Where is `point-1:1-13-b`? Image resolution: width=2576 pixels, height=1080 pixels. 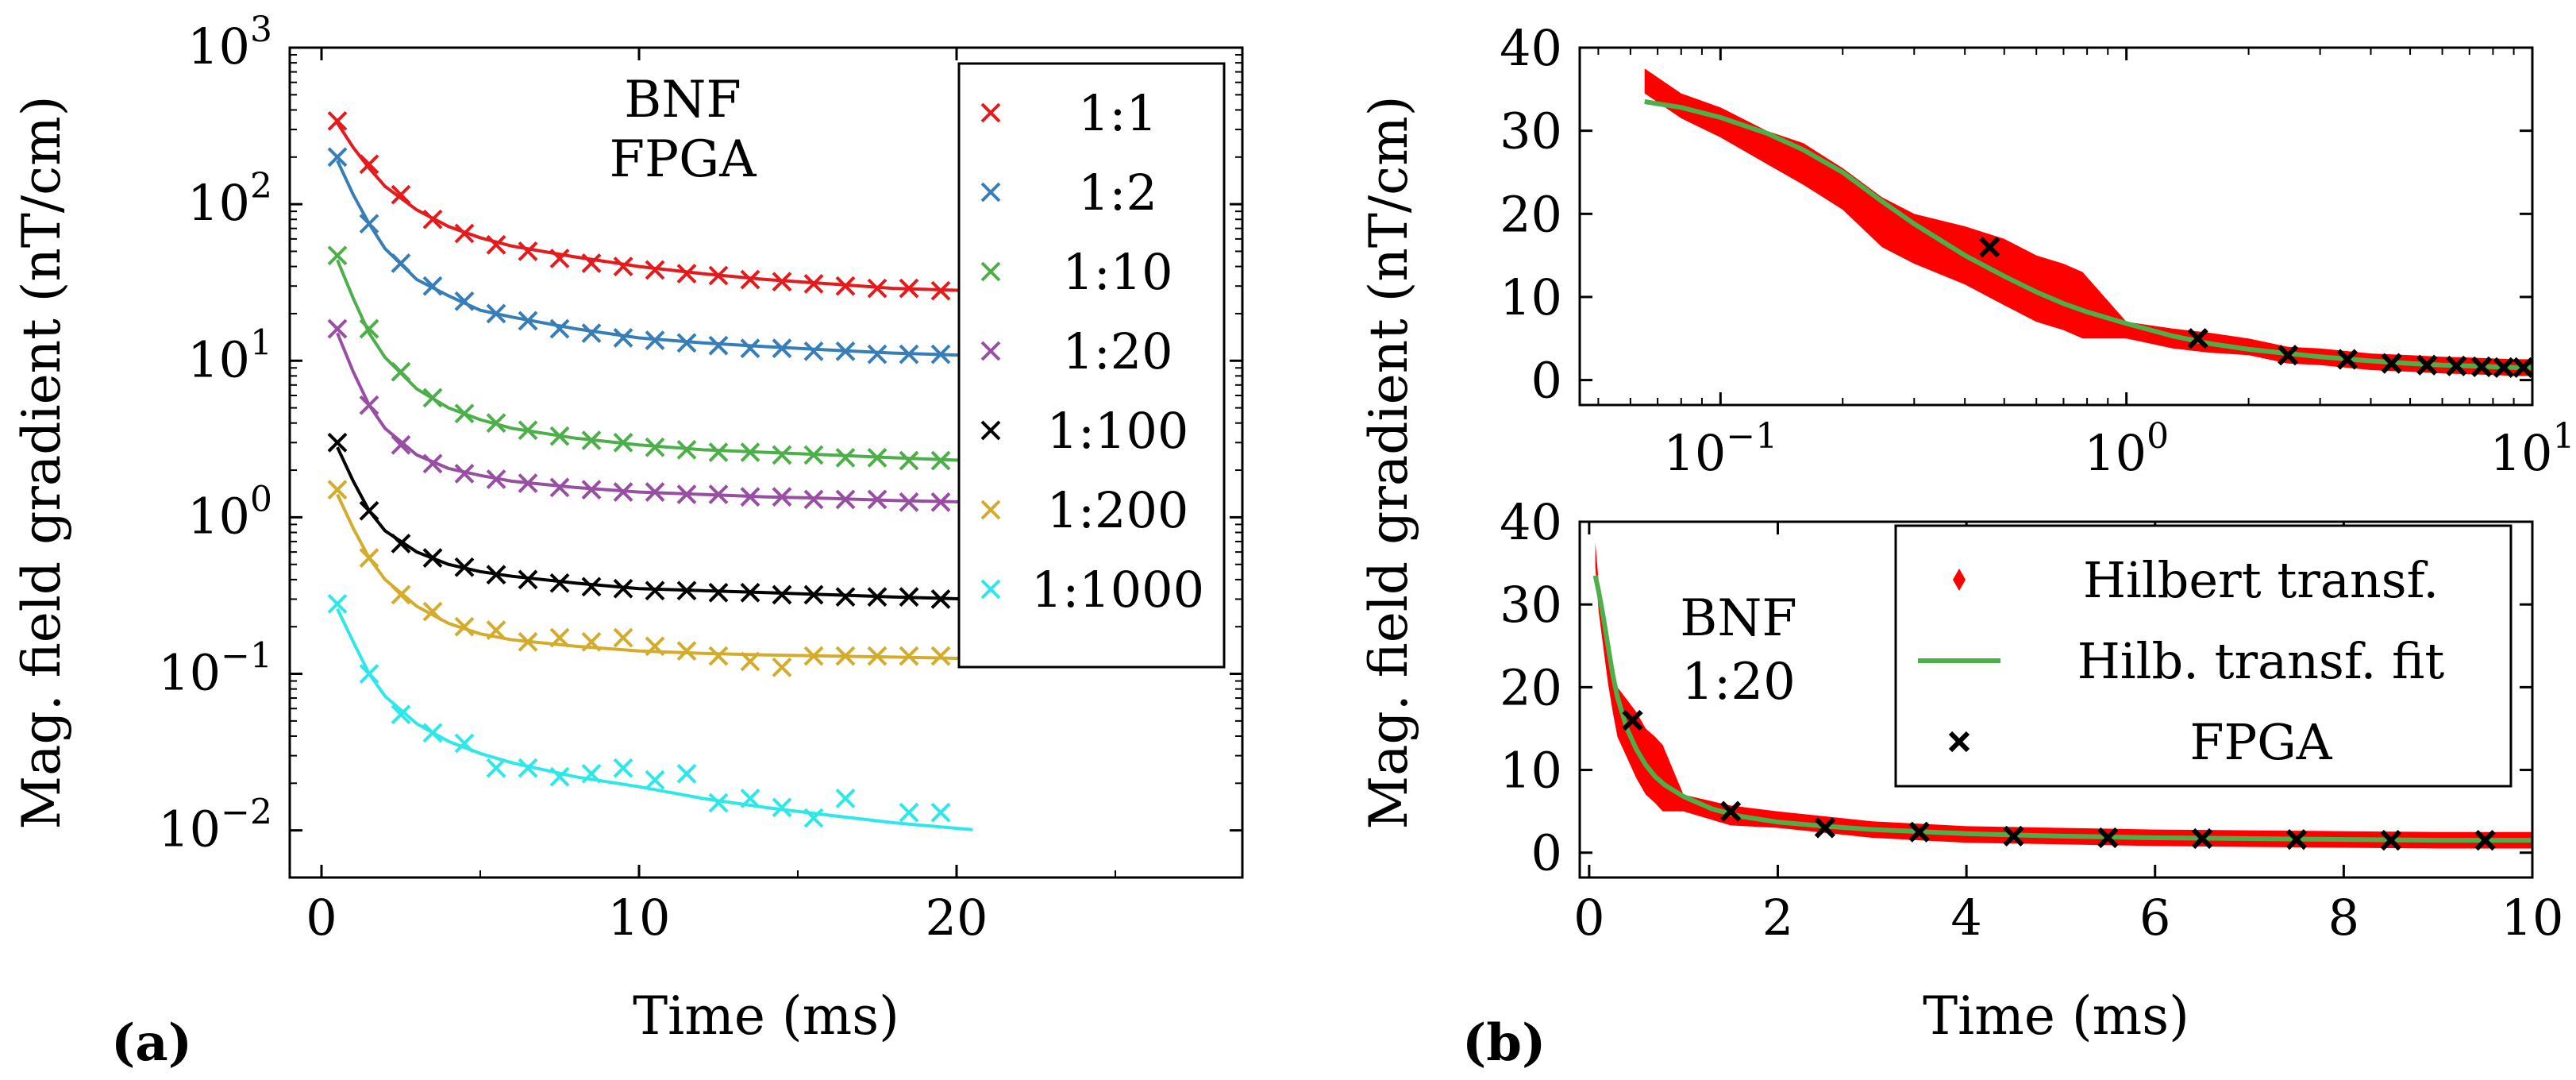 point-1:1-13-b is located at coordinates (750, 279).